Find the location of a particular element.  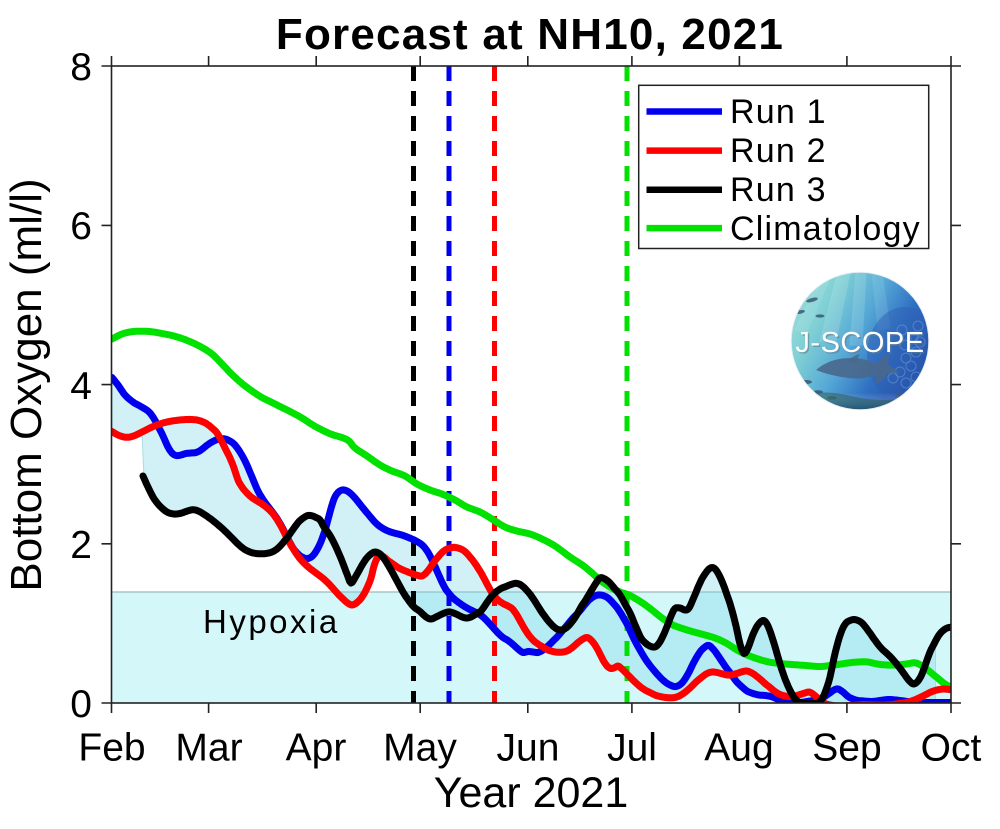

svg-text: Aug is located at coordinates (738, 748).